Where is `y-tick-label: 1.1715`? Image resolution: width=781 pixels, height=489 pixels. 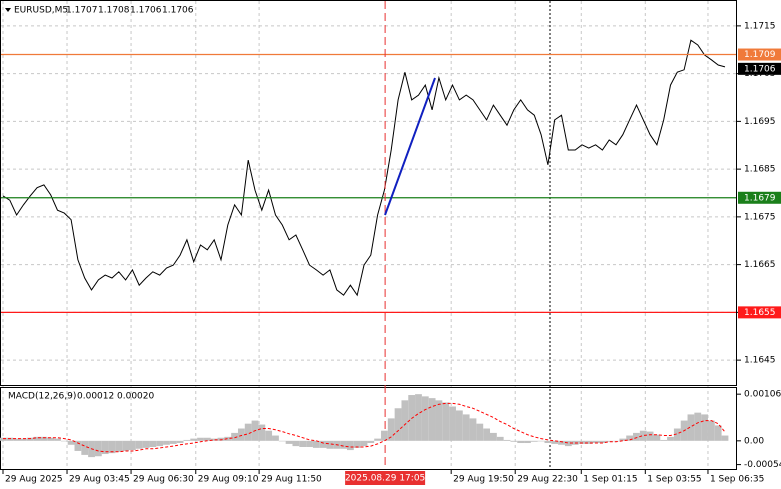 y-tick-label: 1.1715 is located at coordinates (760, 26).